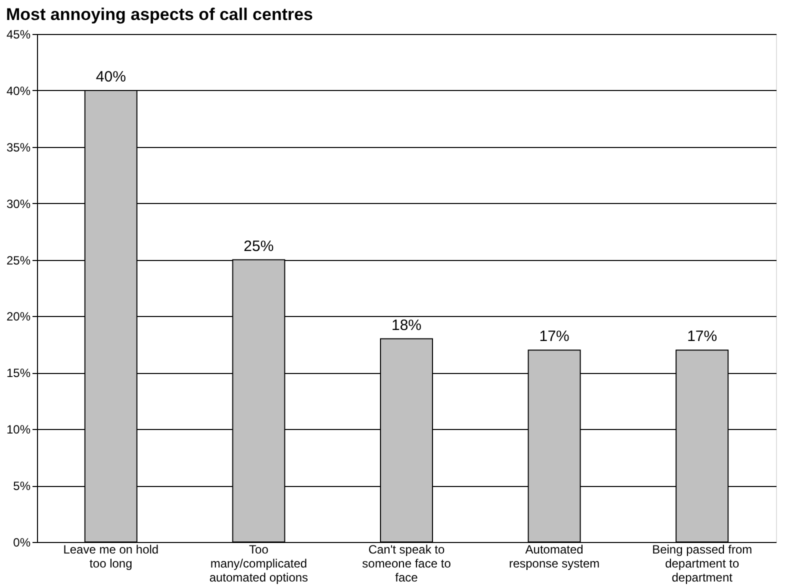 The image size is (788, 588). What do you see at coordinates (702, 563) in the screenshot?
I see `x-tick-label: Being passed from department to department` at bounding box center [702, 563].